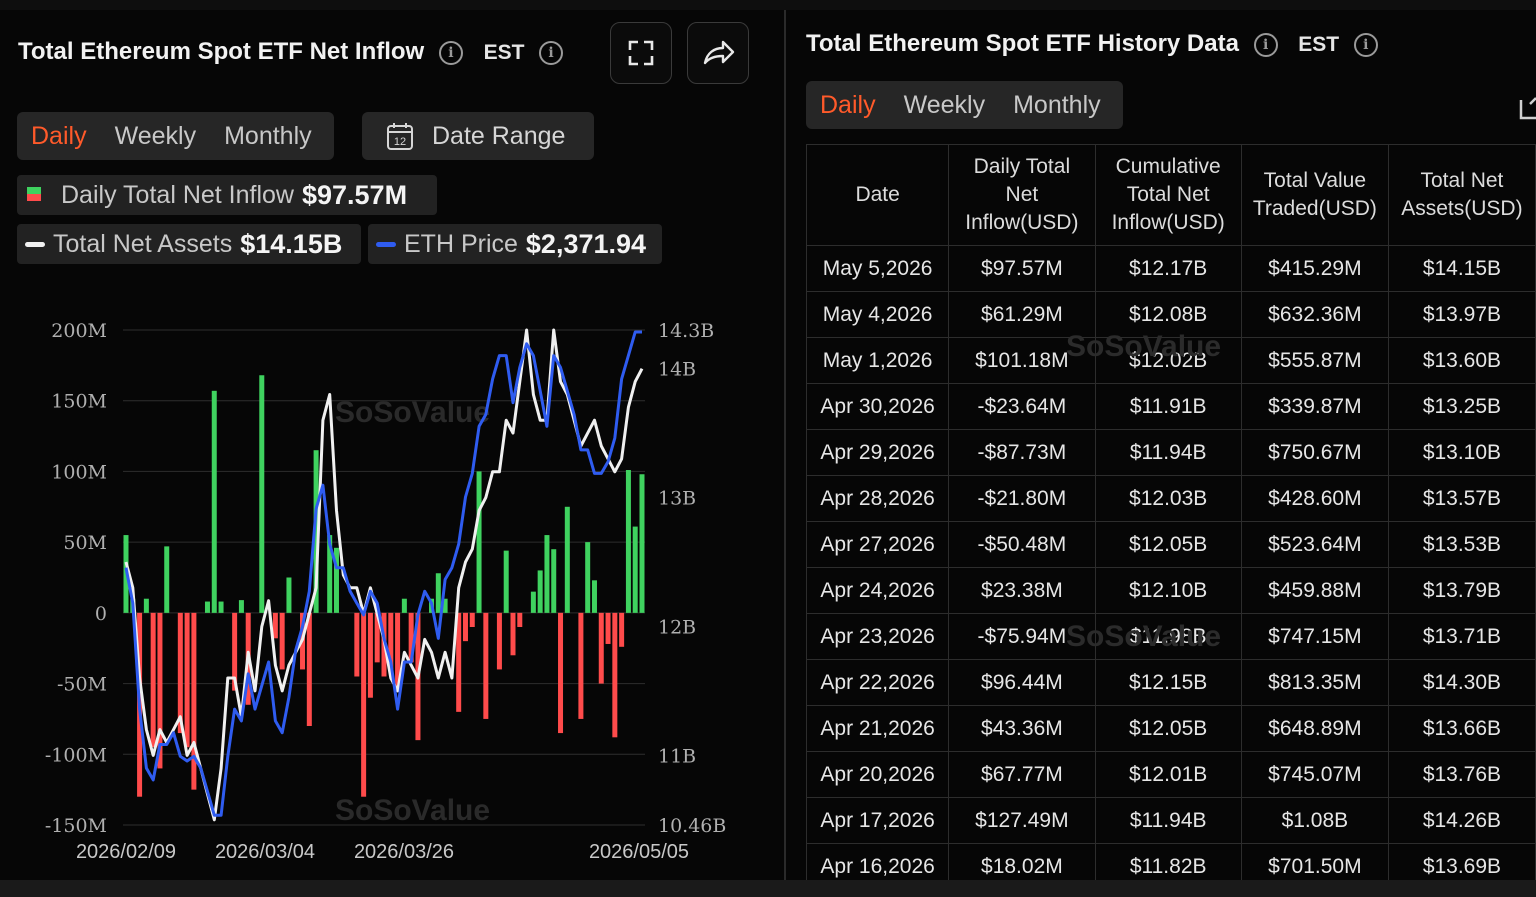  Describe the element at coordinates (155, 135) in the screenshot. I see `tab-weekly: Weekly` at that location.